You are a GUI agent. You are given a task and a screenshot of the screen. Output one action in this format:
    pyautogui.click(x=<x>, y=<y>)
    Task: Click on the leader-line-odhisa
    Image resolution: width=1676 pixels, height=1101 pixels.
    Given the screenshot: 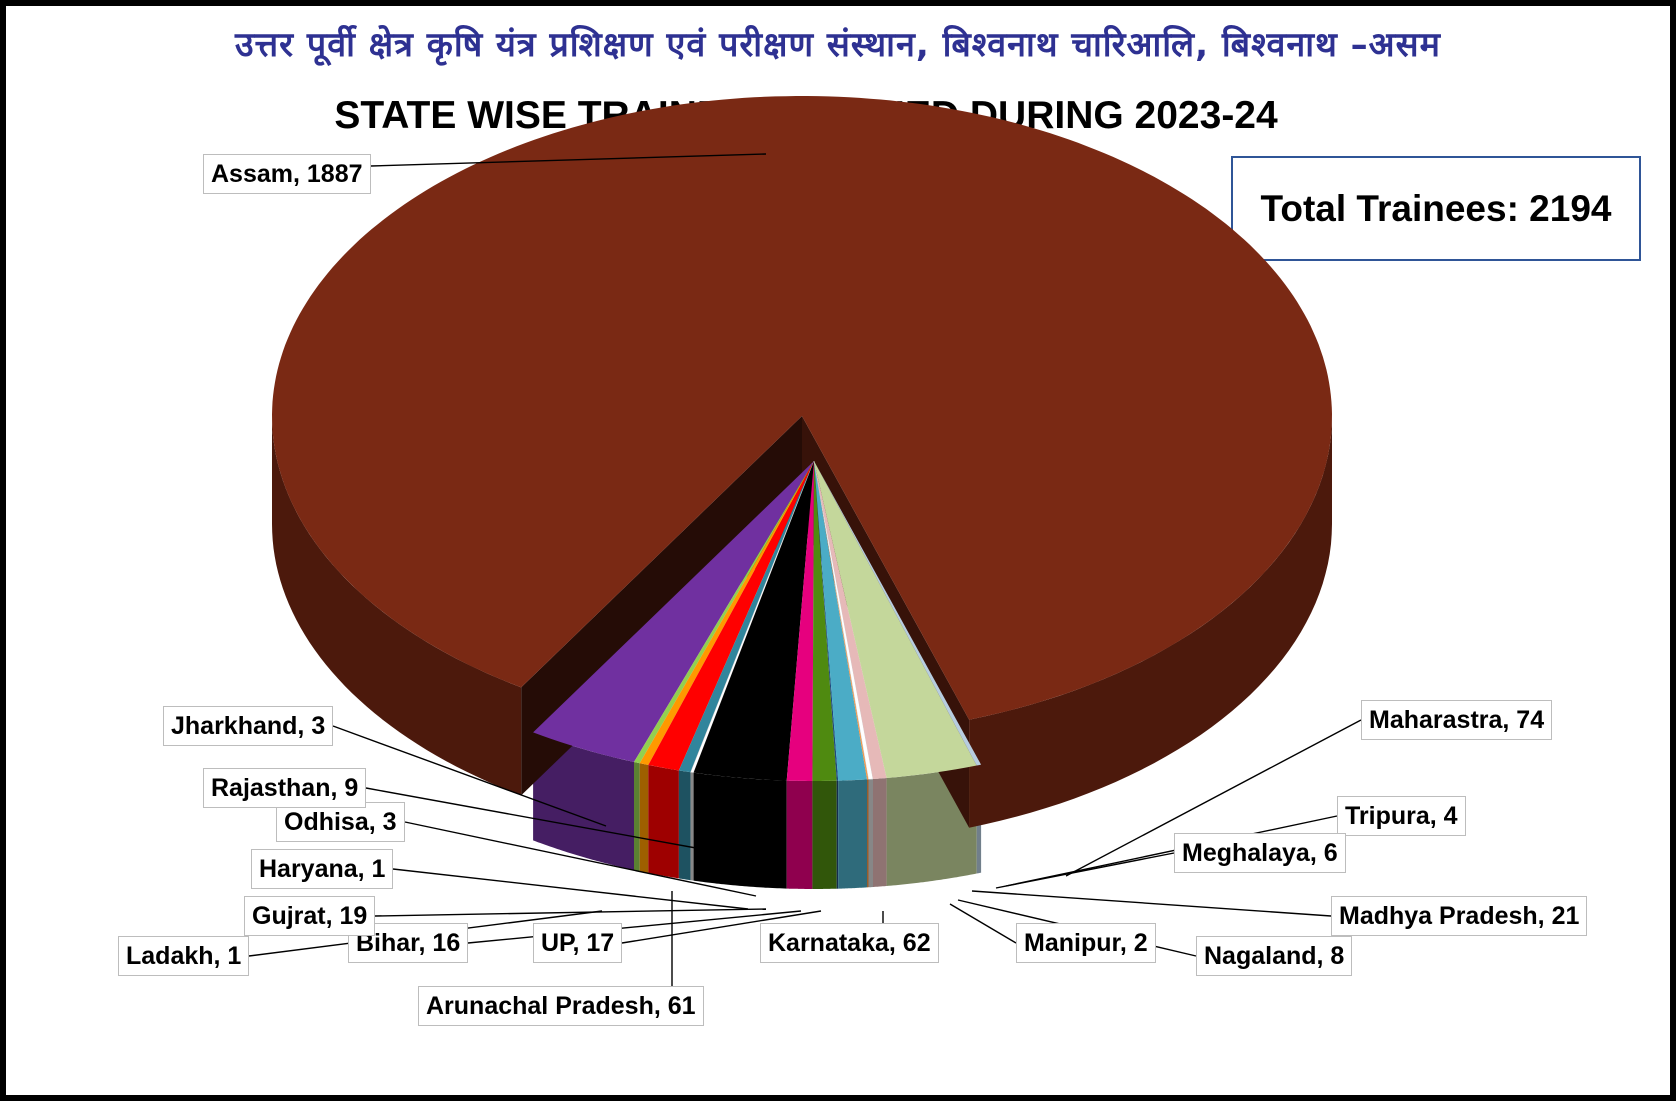 What is the action you would take?
    pyautogui.click(x=580, y=859)
    